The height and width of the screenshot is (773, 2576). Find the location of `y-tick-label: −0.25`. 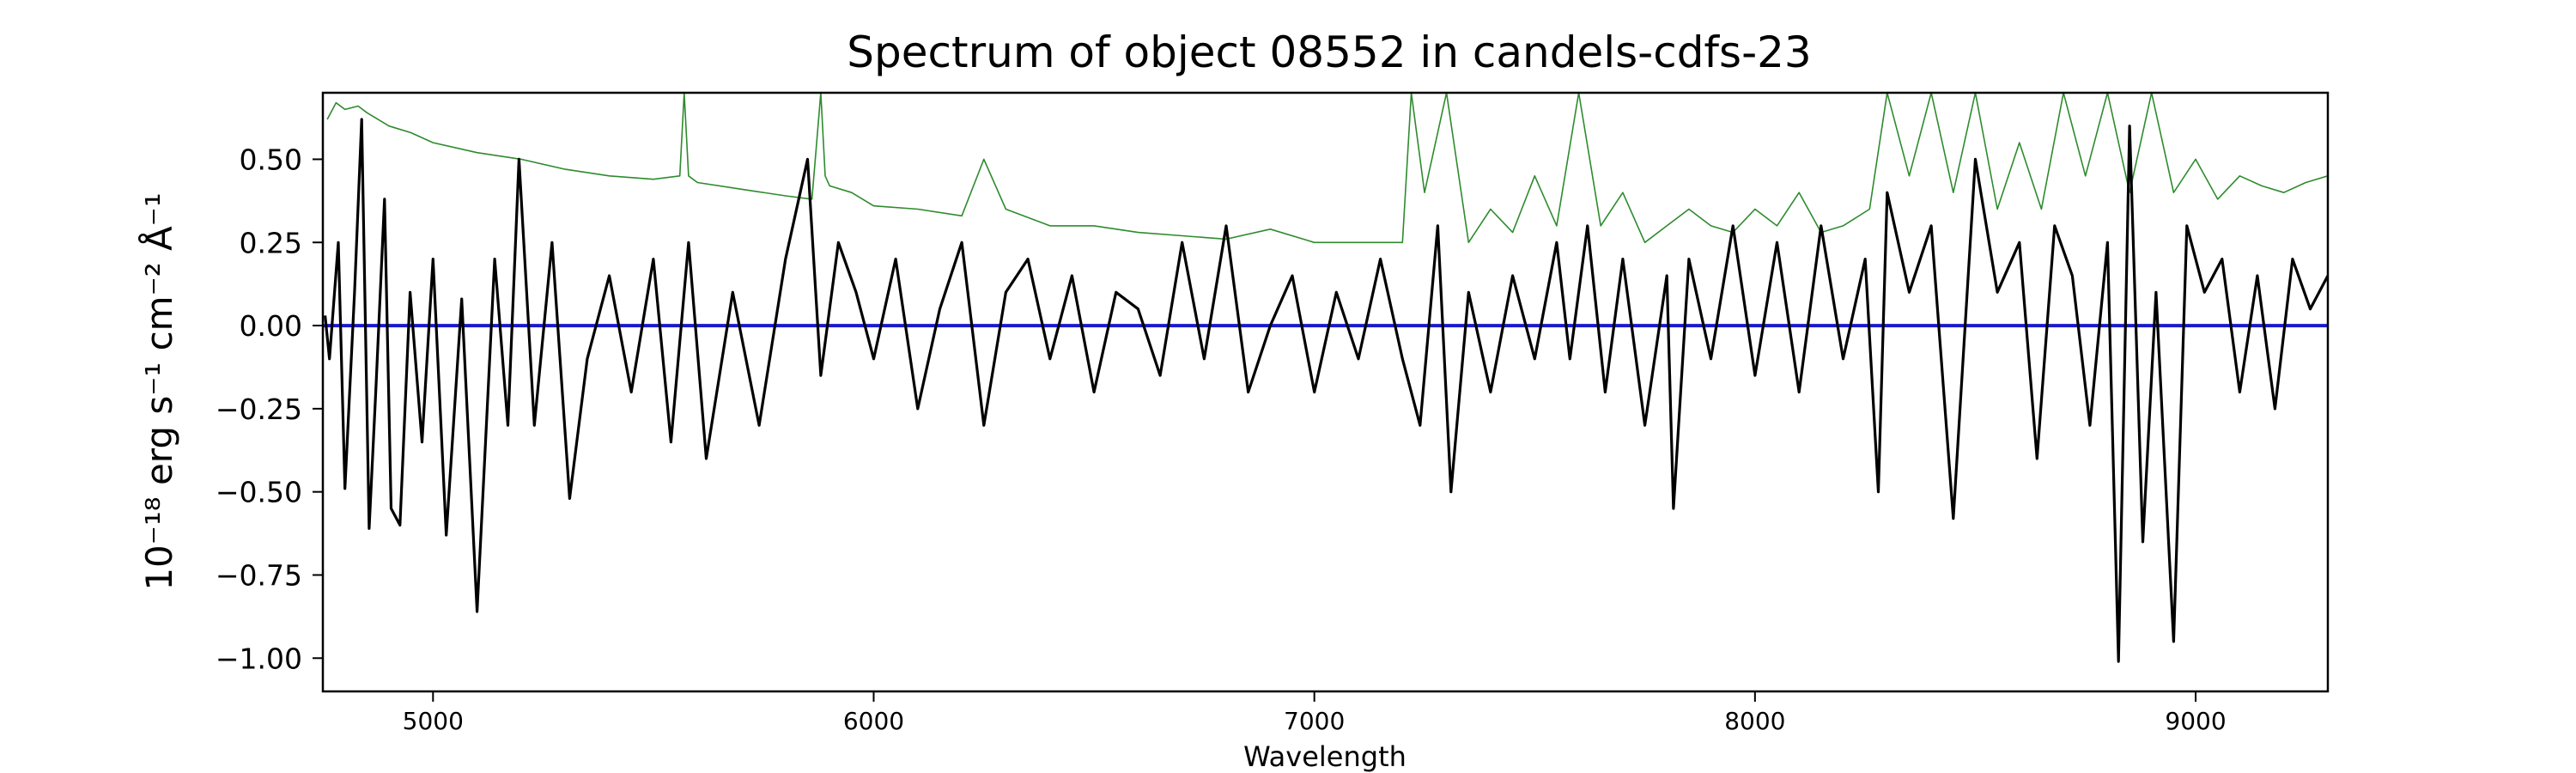

y-tick-label: −0.25 is located at coordinates (259, 409).